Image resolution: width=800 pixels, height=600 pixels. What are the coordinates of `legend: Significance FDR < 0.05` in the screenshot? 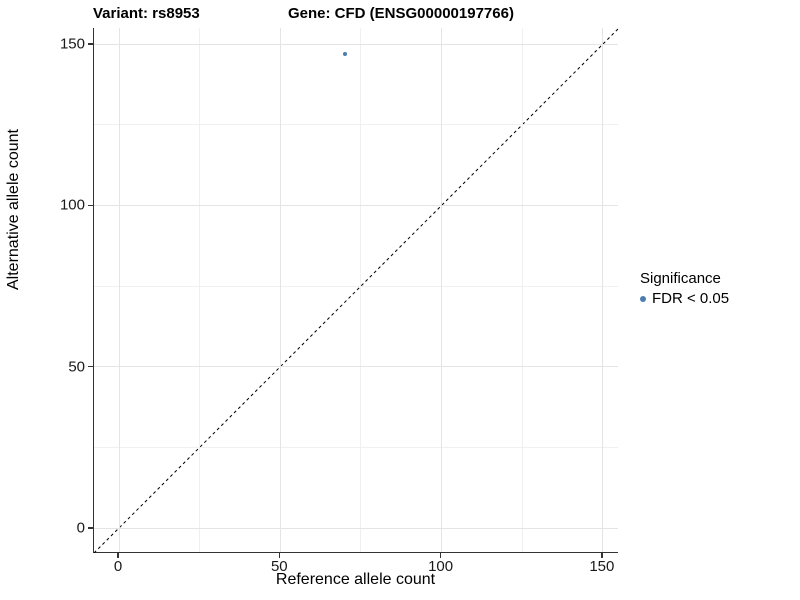 It's located at (684, 288).